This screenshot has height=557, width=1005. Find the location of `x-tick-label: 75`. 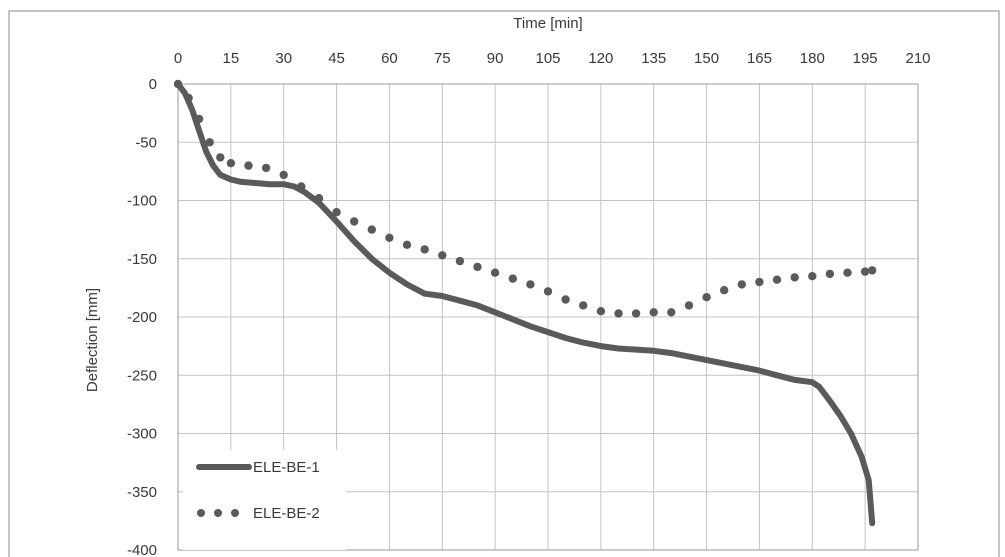

x-tick-label: 75 is located at coordinates (442, 58).